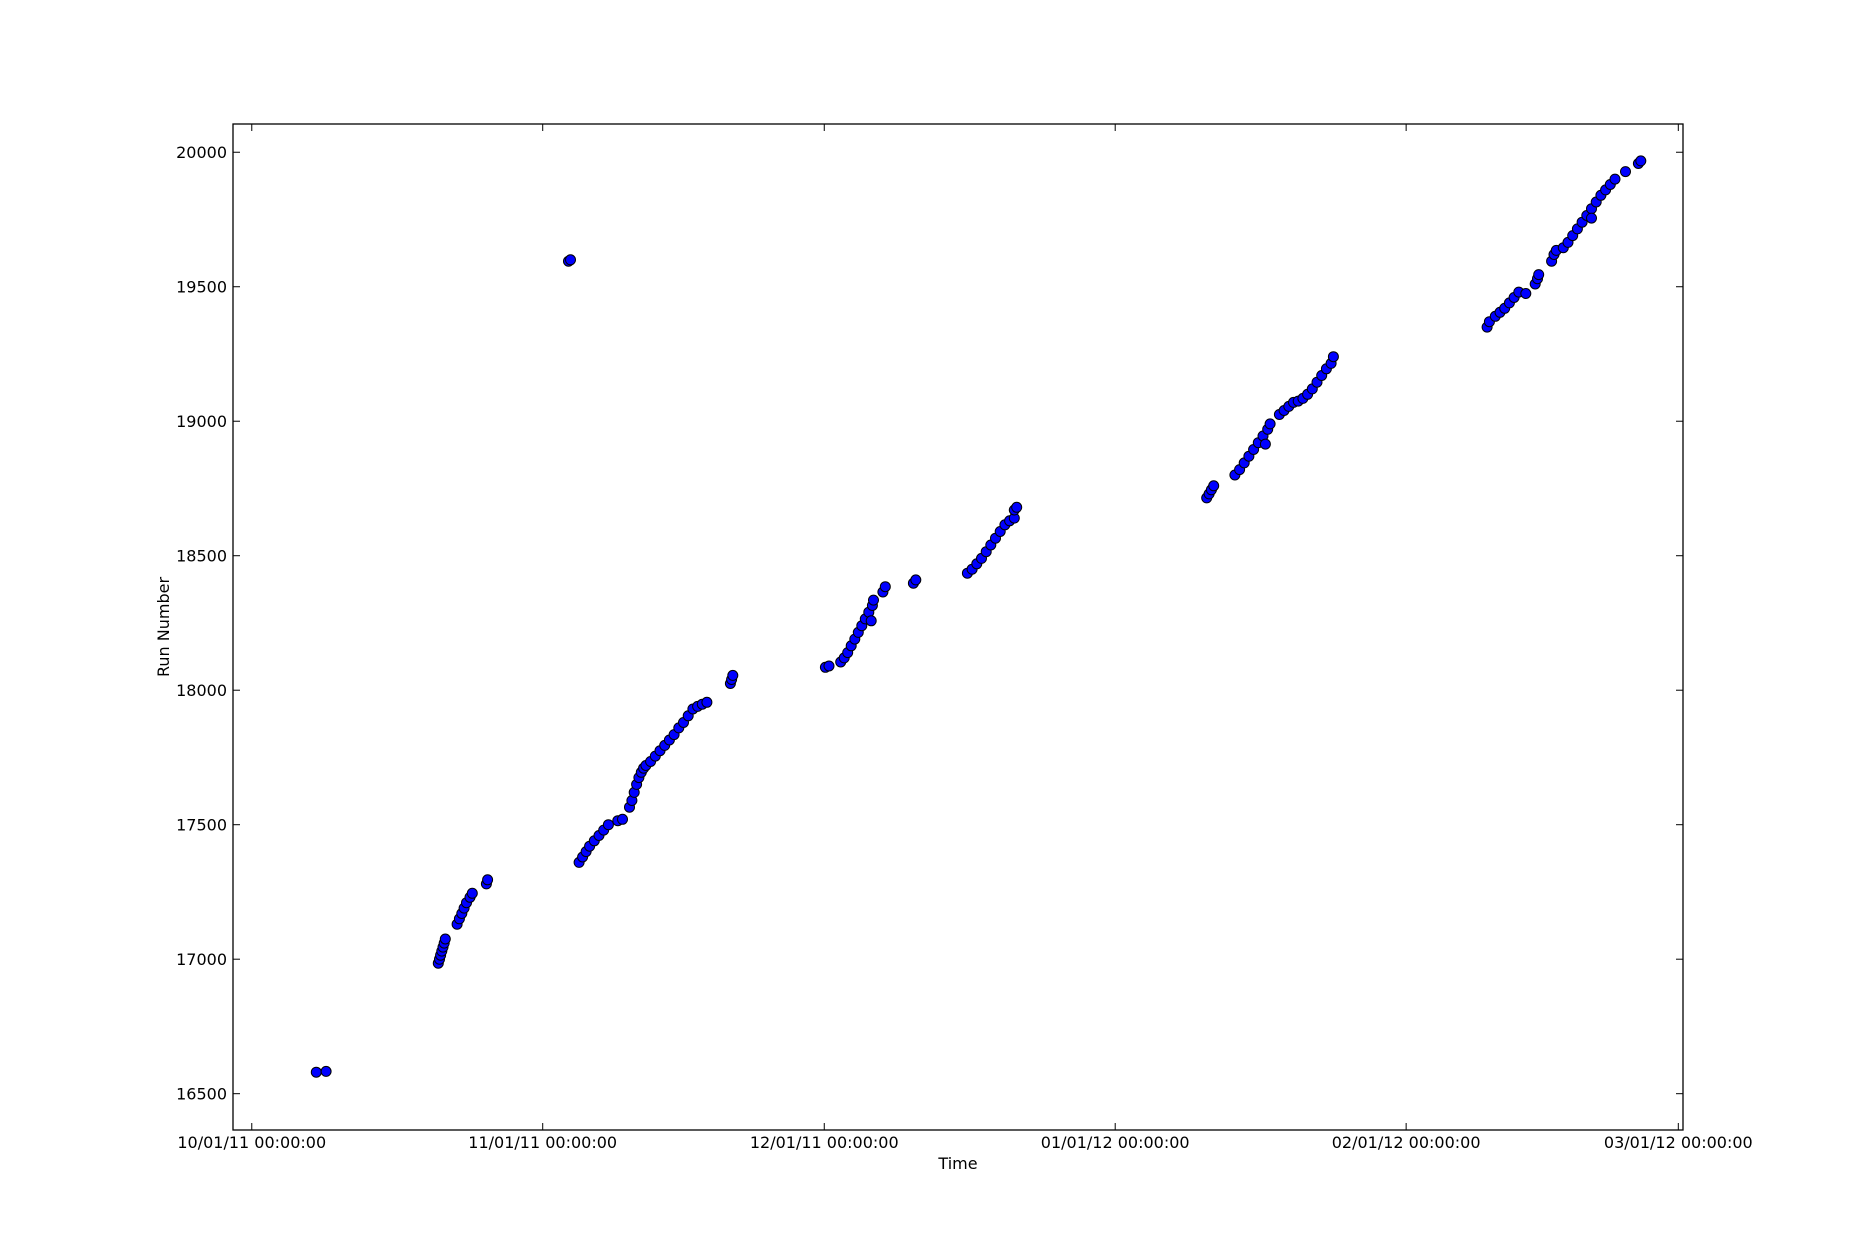 This screenshot has height=1242, width=1850. What do you see at coordinates (163, 627) in the screenshot?
I see `y-axis-label: Run Number` at bounding box center [163, 627].